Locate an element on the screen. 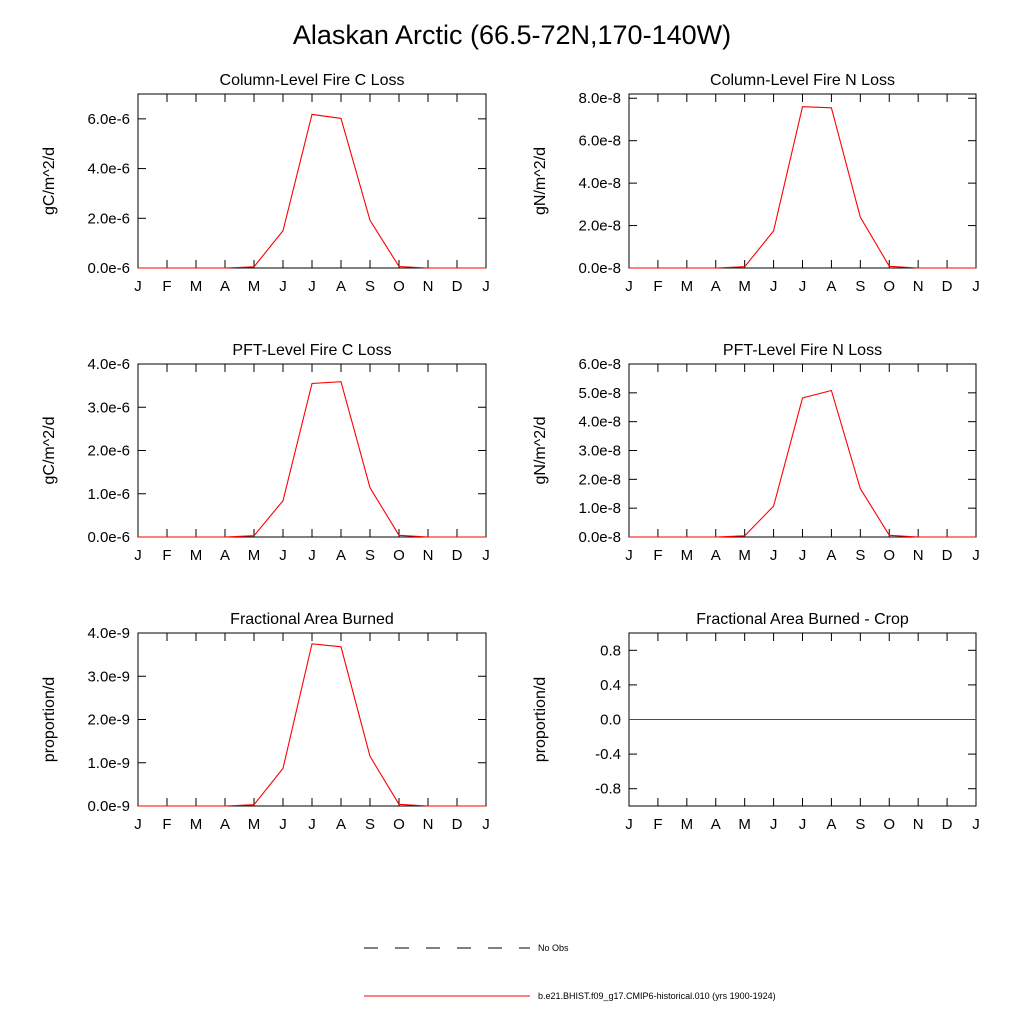 This screenshot has height=1024, width=1024. panel-2-xtick-label: F is located at coordinates (657, 286).